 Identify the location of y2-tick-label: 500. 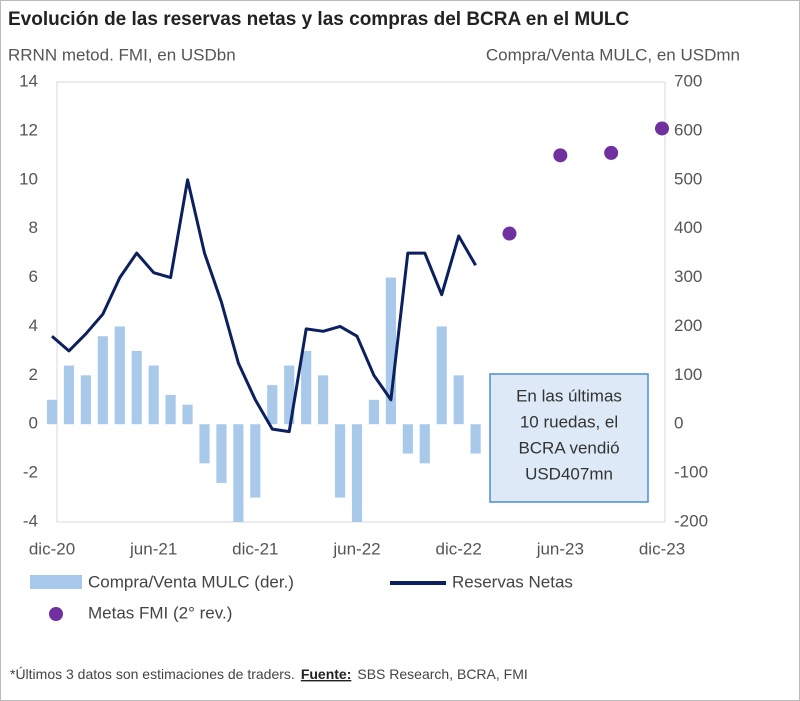
(688, 178).